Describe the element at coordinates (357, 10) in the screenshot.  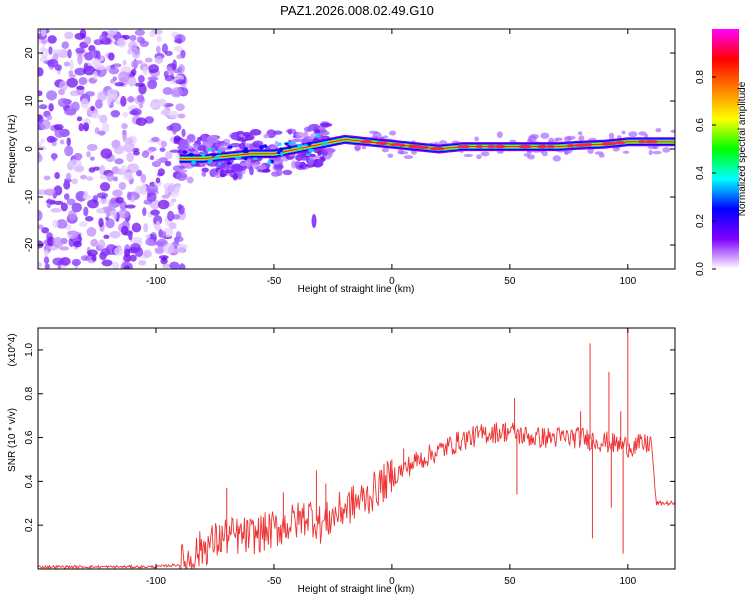
I see `figure-title: PAZ1.2026.008.02.49.G10` at that location.